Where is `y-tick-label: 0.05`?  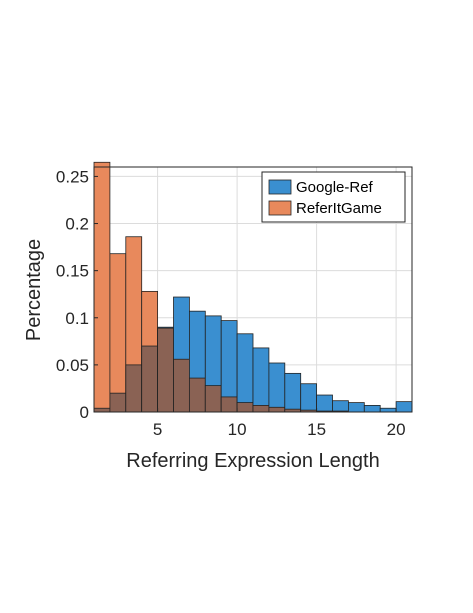 y-tick-label: 0.05 is located at coordinates (72, 365).